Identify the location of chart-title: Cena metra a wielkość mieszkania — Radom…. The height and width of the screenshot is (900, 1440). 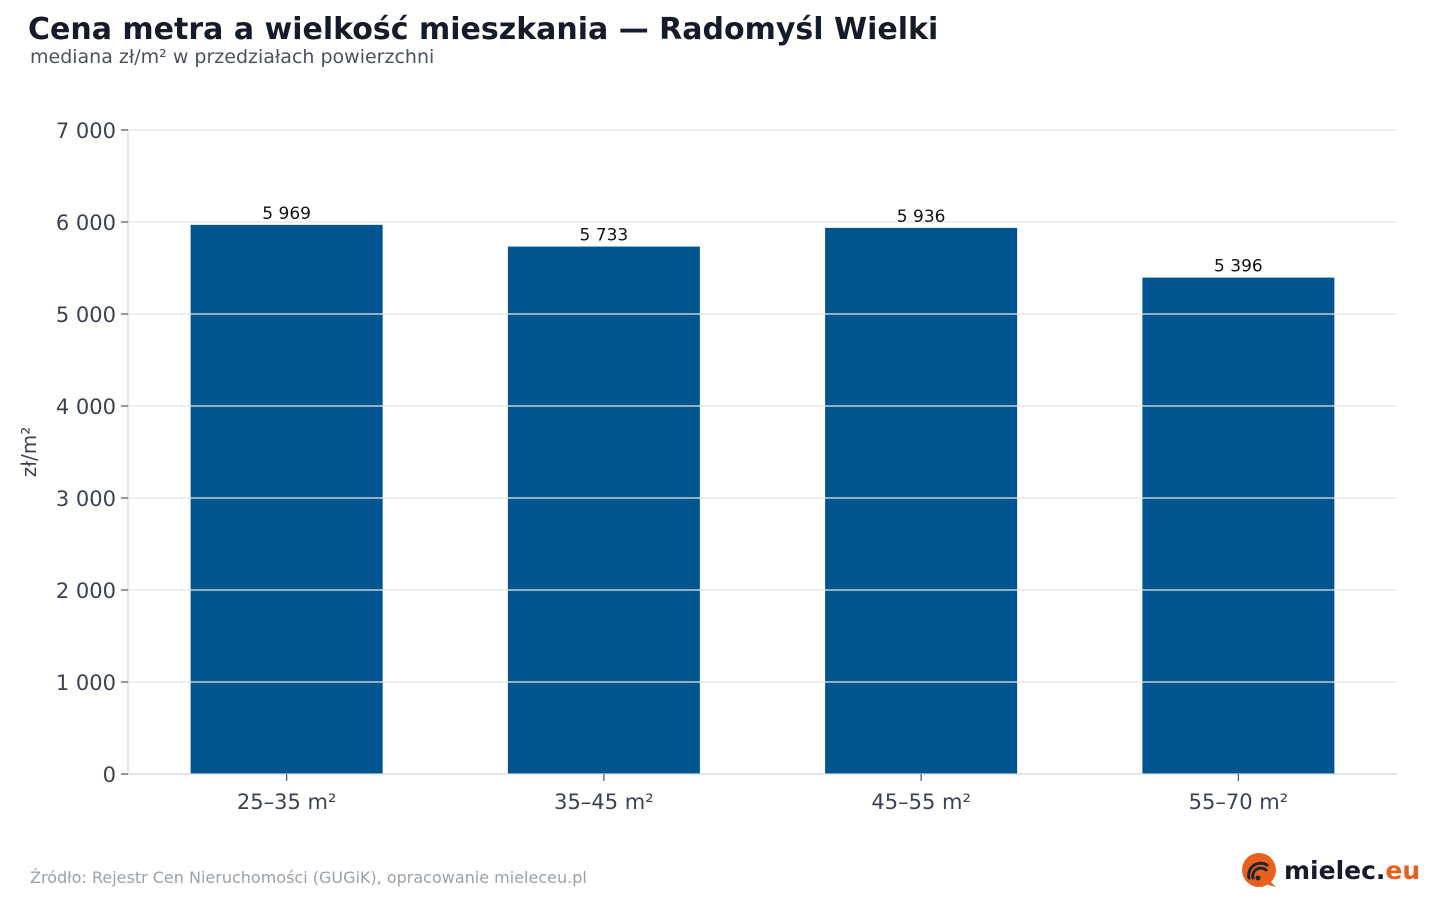
(483, 29).